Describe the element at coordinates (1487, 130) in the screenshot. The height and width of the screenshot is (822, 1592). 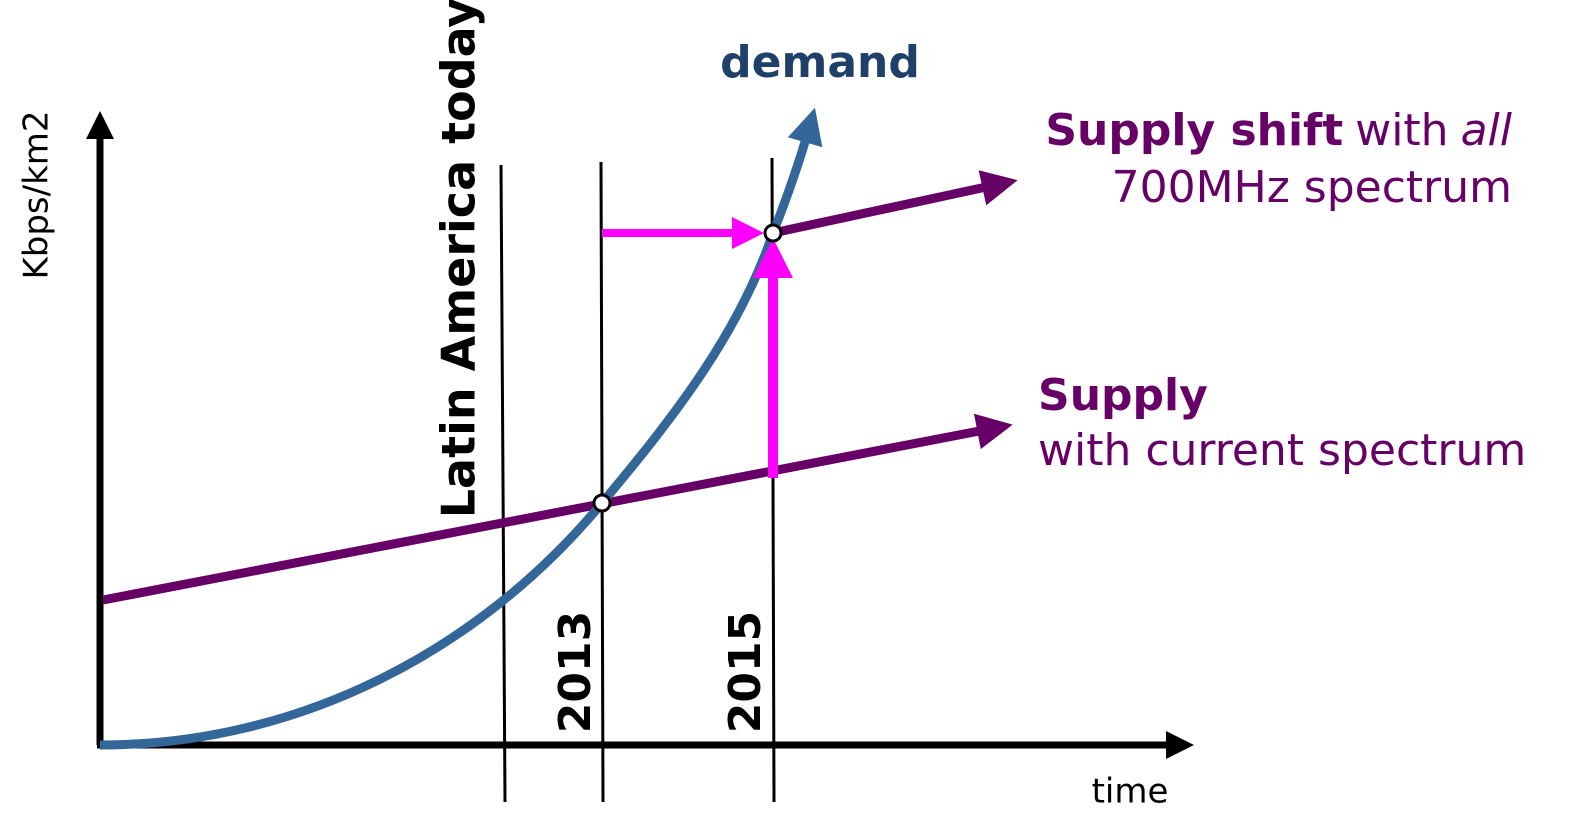
I see `label-part: all` at that location.